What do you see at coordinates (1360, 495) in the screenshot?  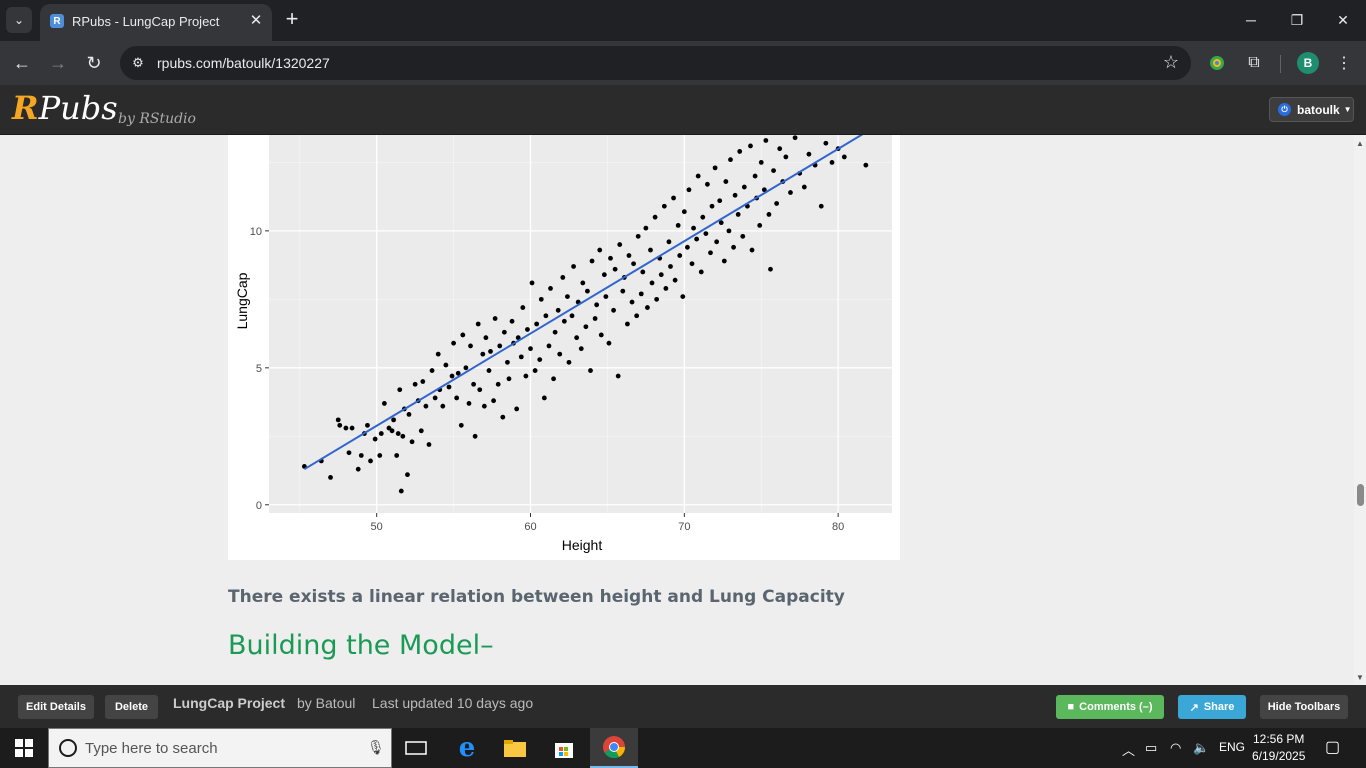 I see `scroll-thumb` at bounding box center [1360, 495].